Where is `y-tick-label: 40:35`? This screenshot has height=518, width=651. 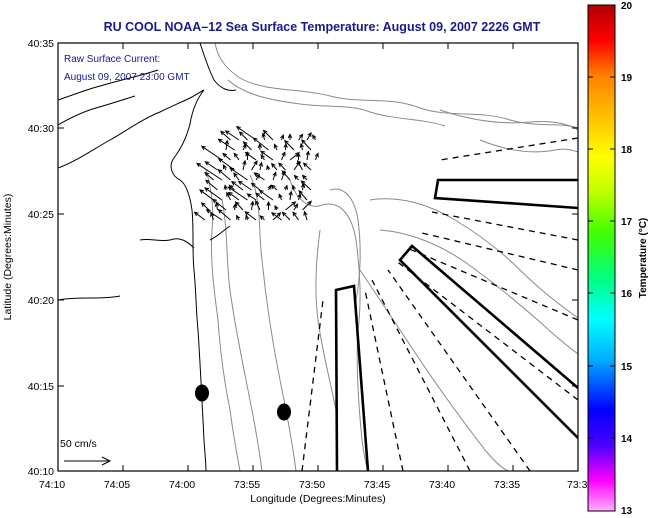 y-tick-label: 40:35 is located at coordinates (41, 44).